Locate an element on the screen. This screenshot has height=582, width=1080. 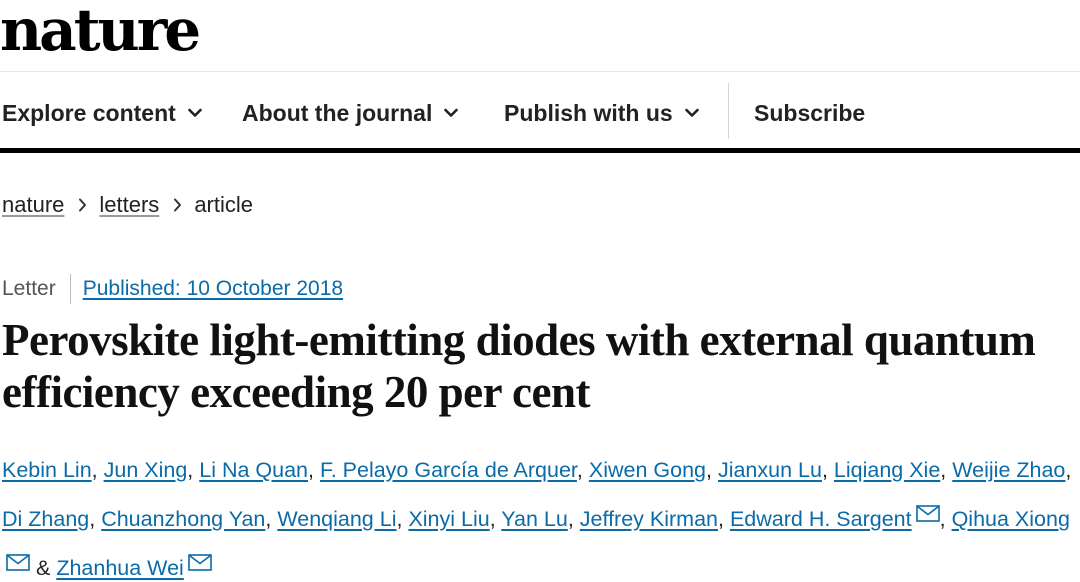
author-link: Kebin Lin is located at coordinates (47, 470).